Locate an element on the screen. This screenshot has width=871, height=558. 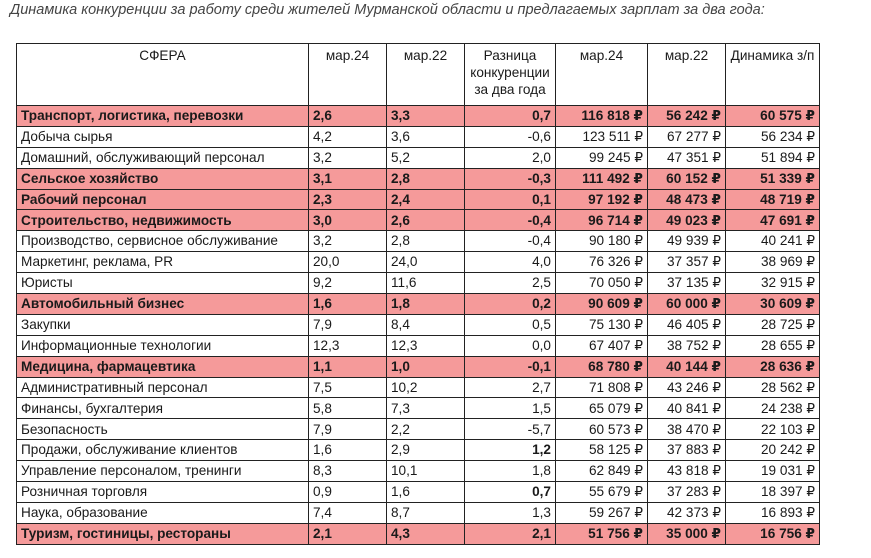
cell-competition-diff: 2,5 is located at coordinates (510, 283).